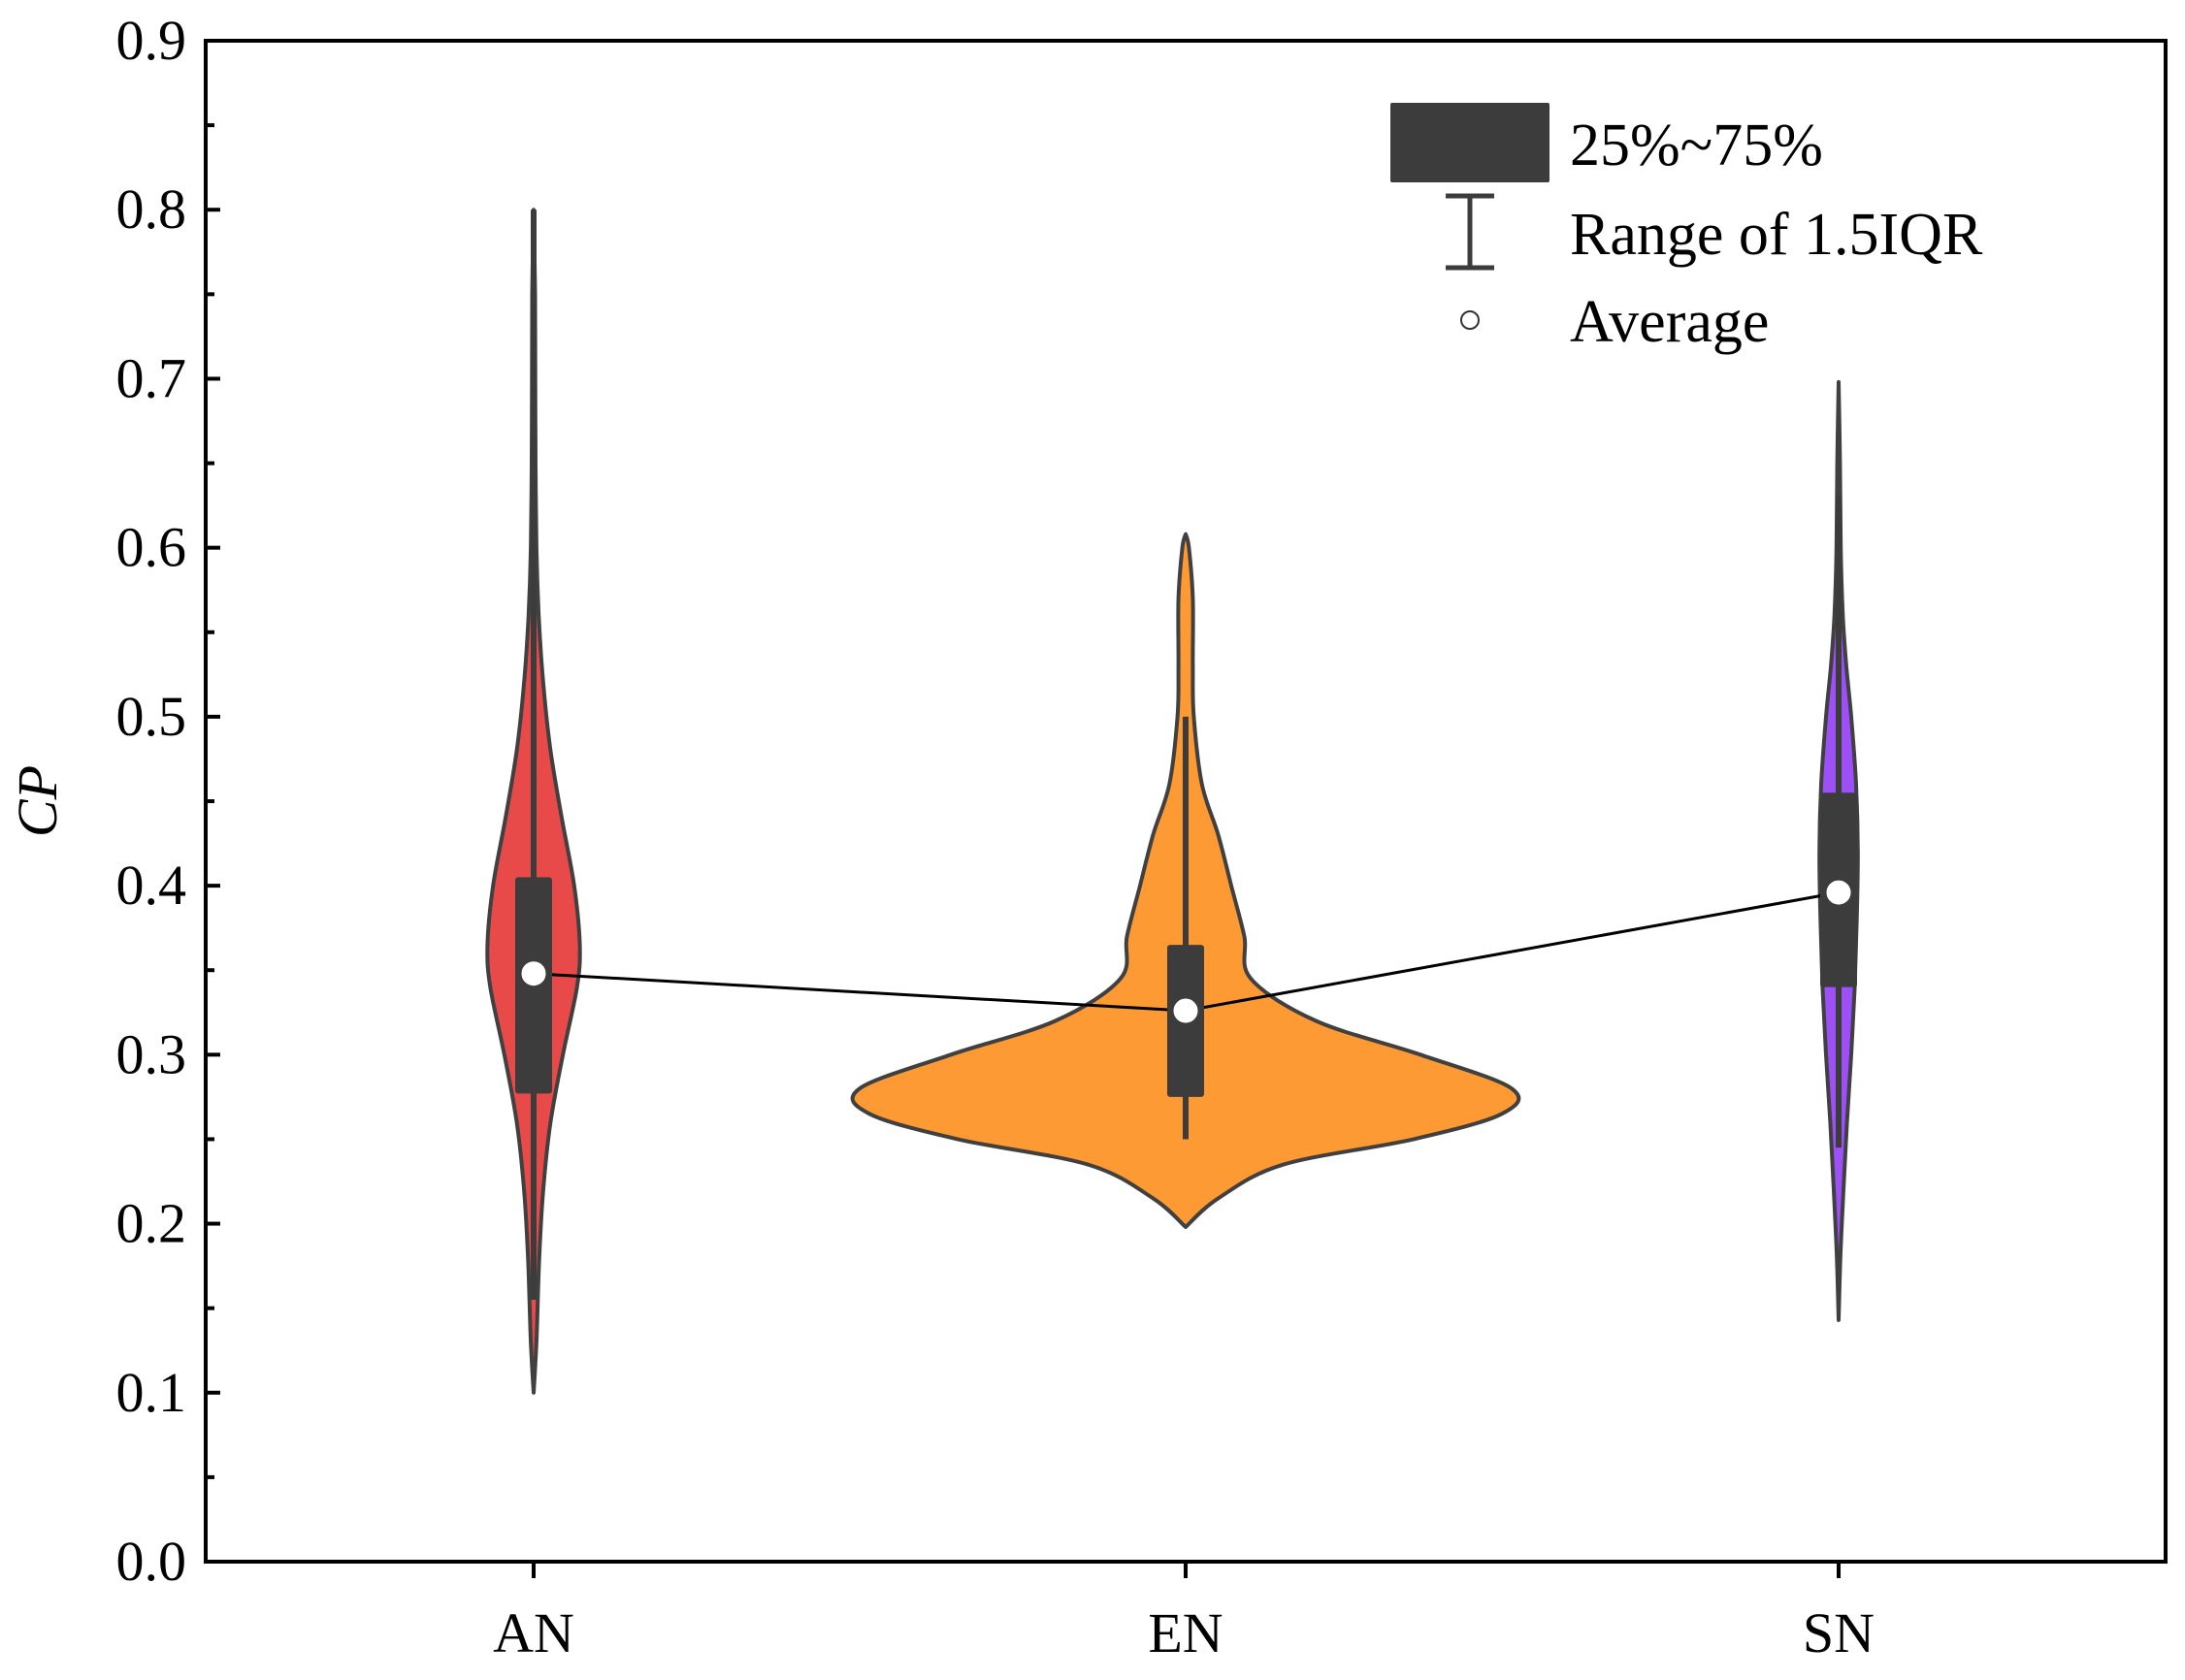 The height and width of the screenshot is (1680, 2185). Describe the element at coordinates (151, 40) in the screenshot. I see `y-tick-label: 0.9` at that location.